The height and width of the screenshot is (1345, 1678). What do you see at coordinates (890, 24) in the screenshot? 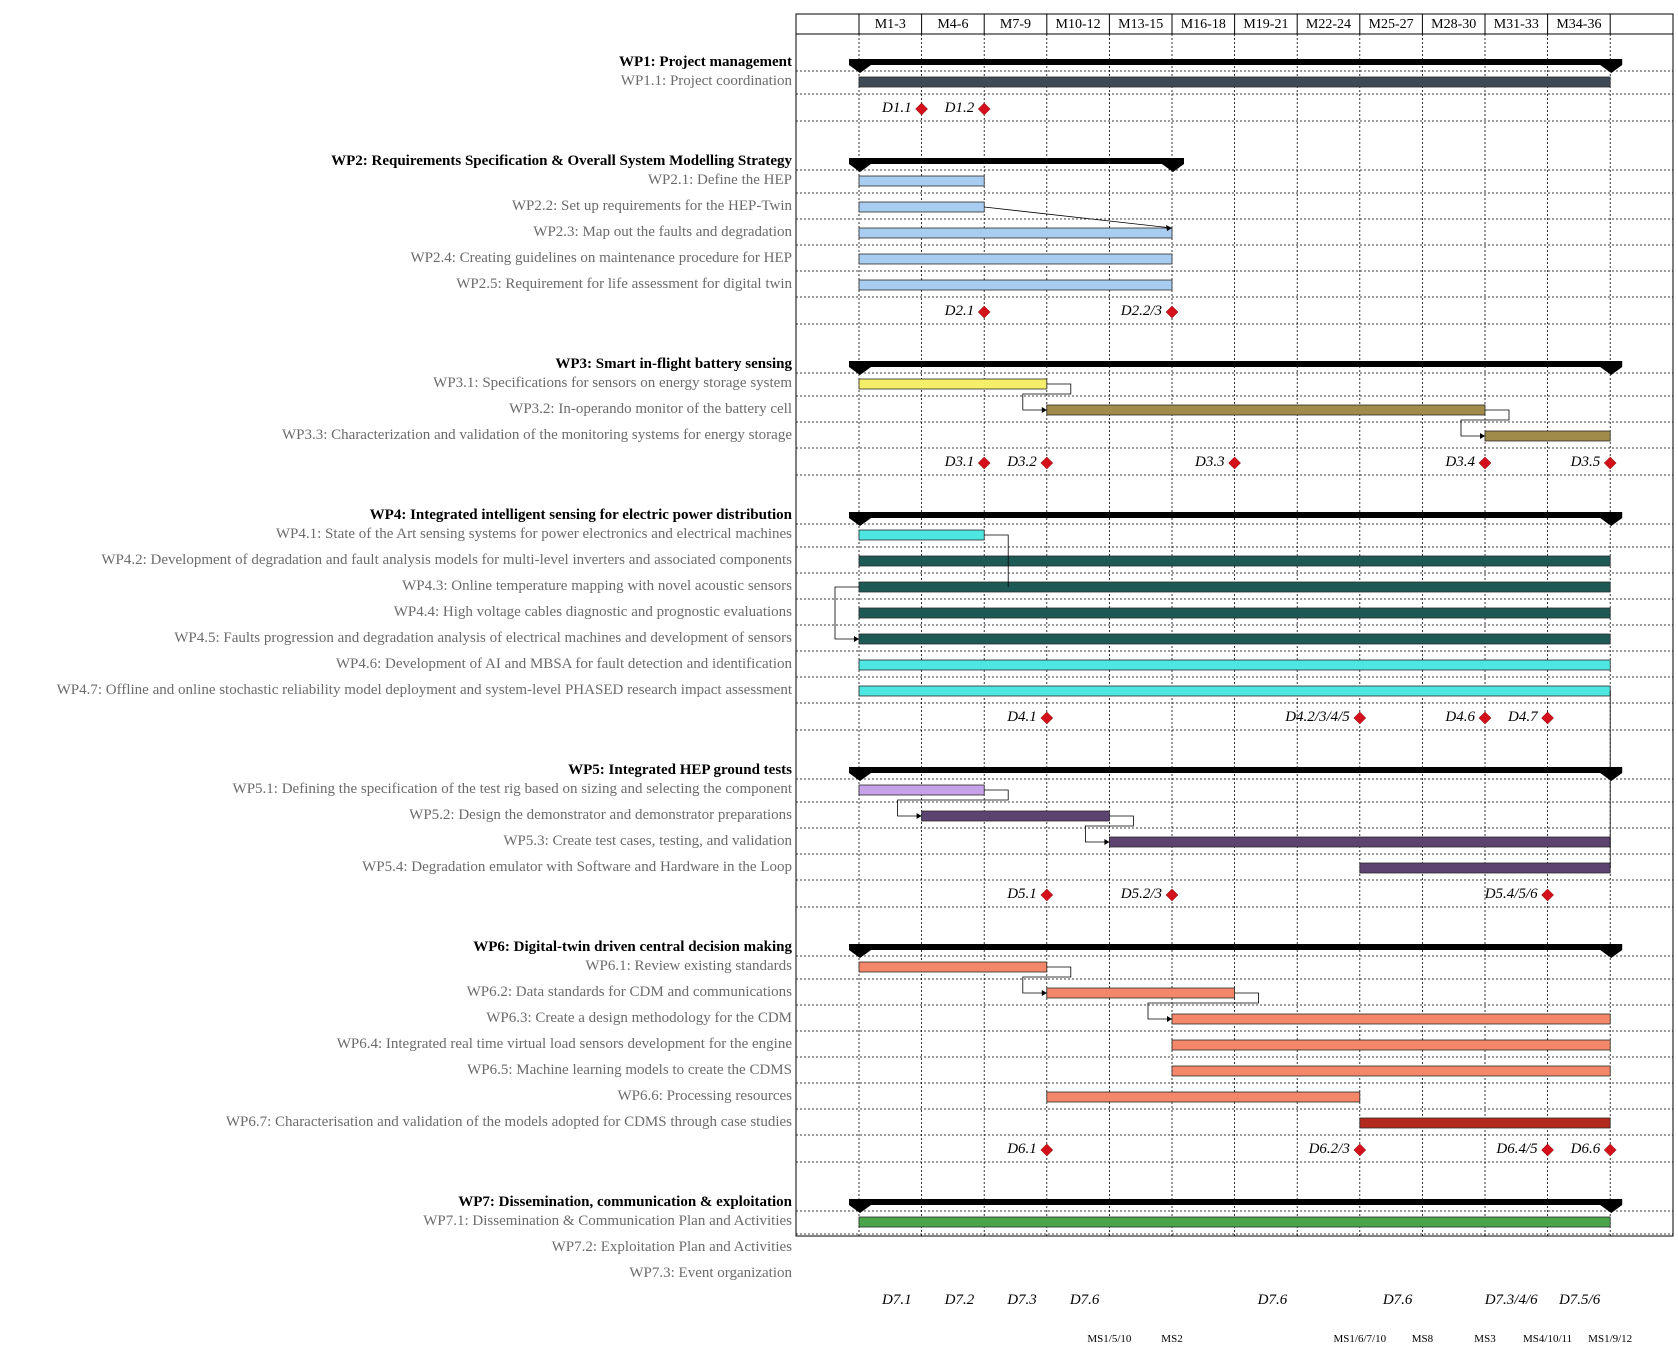
I see `period-header: M1-3` at bounding box center [890, 24].